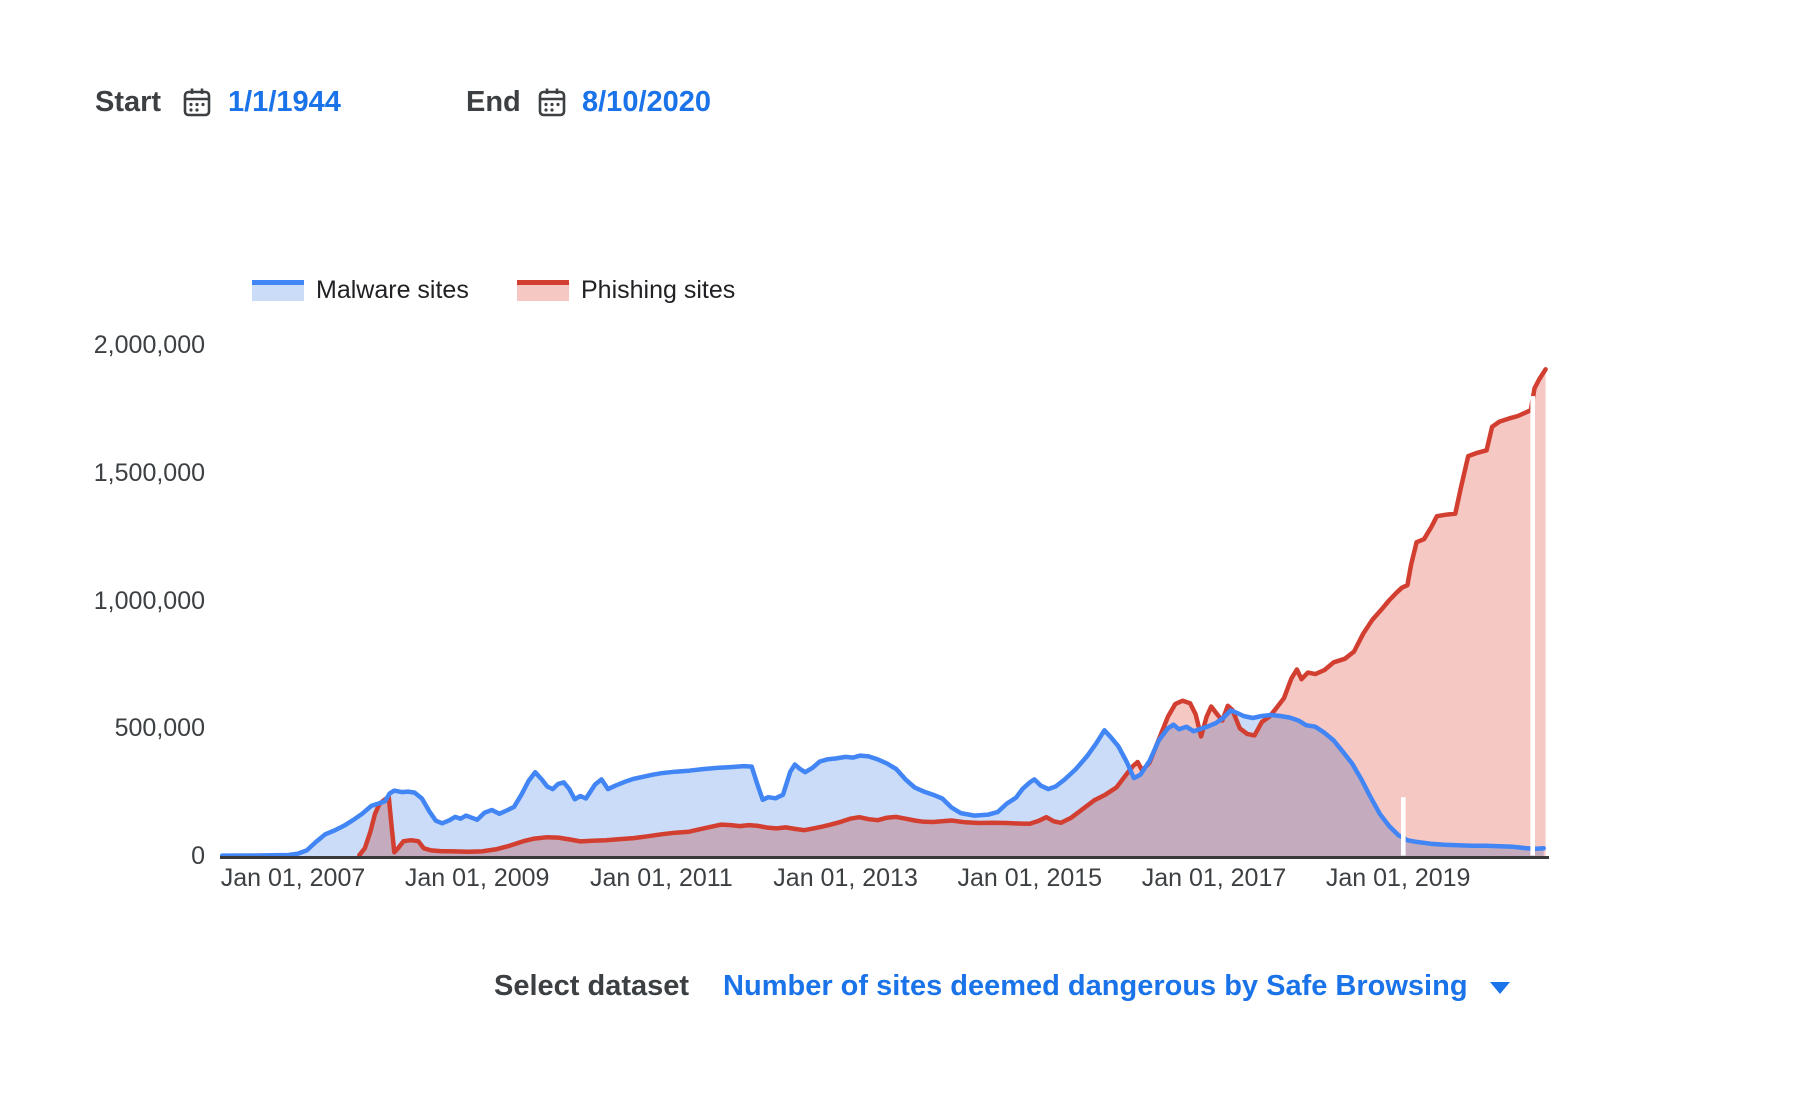  What do you see at coordinates (906, 104) in the screenshot?
I see `date-range-controls: Start 1/1/1944 End 8/10/2020` at bounding box center [906, 104].